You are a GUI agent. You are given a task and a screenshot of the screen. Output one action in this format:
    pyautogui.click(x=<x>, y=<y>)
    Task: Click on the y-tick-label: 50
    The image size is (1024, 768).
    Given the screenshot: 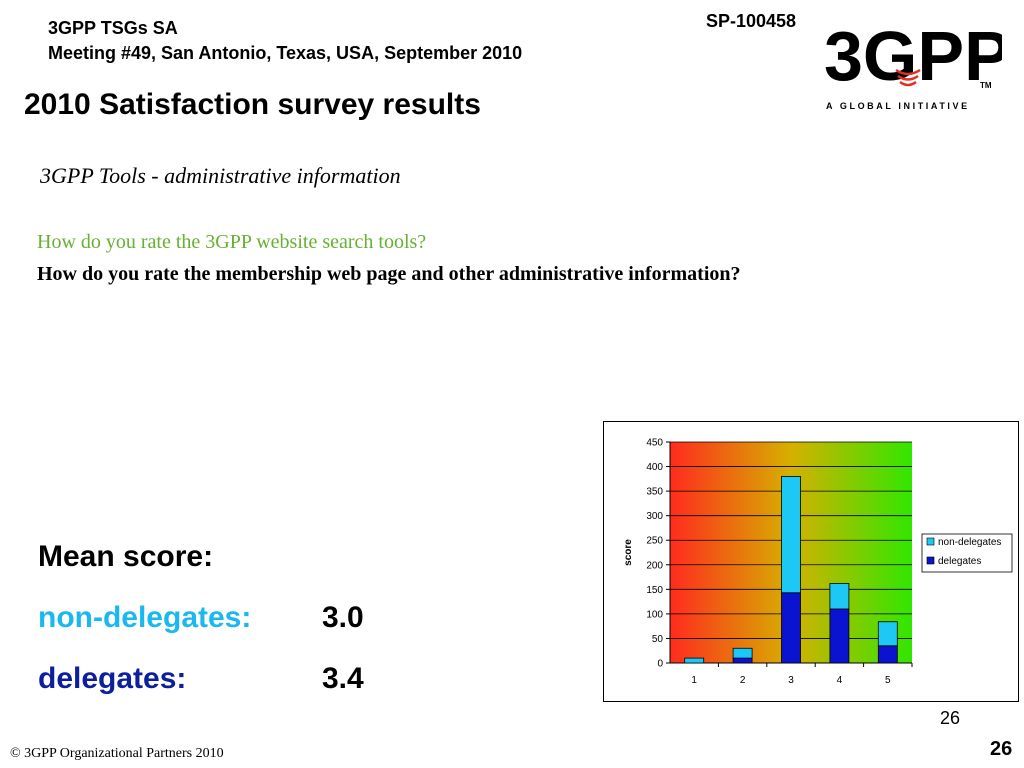 What is the action you would take?
    pyautogui.click(x=658, y=639)
    